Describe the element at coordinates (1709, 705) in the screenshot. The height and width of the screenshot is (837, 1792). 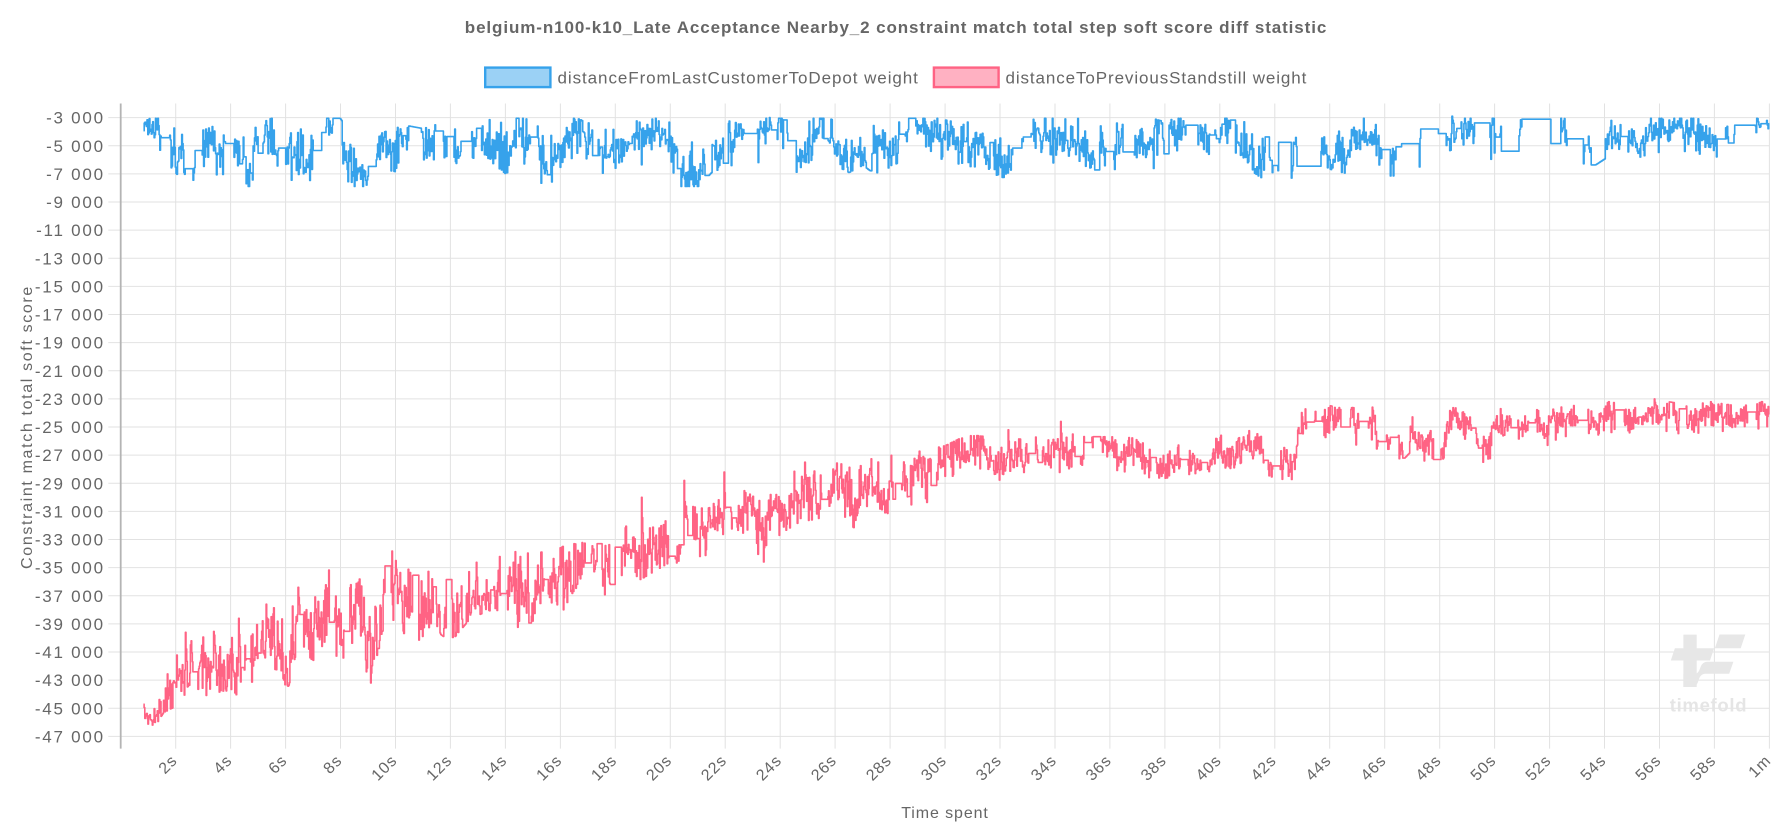
I see `svg-text: timefold` at that location.